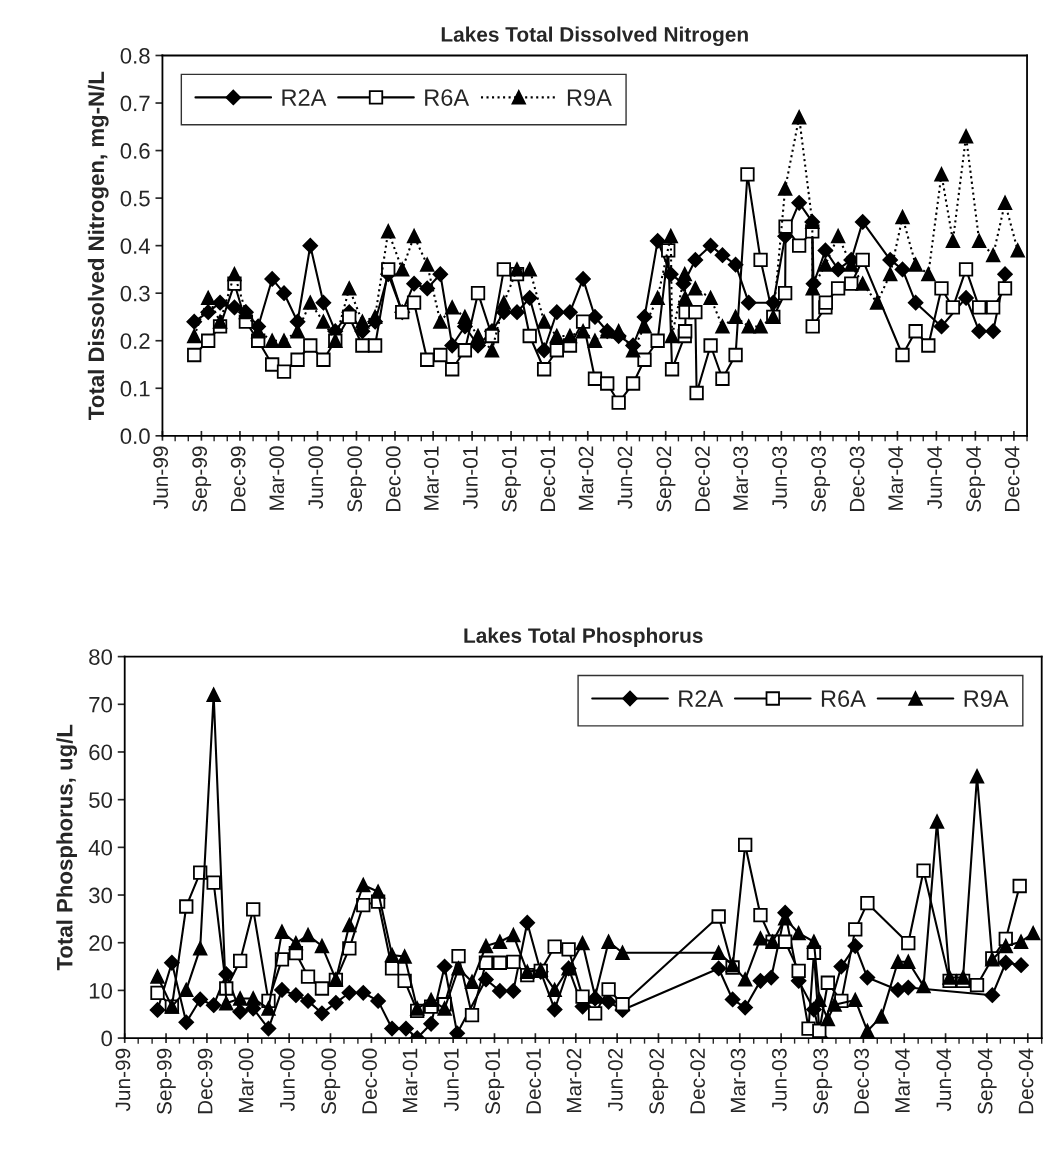 The height and width of the screenshot is (1156, 1048). What do you see at coordinates (135, 341) in the screenshot?
I see `y-tick-label: 0.2` at bounding box center [135, 341].